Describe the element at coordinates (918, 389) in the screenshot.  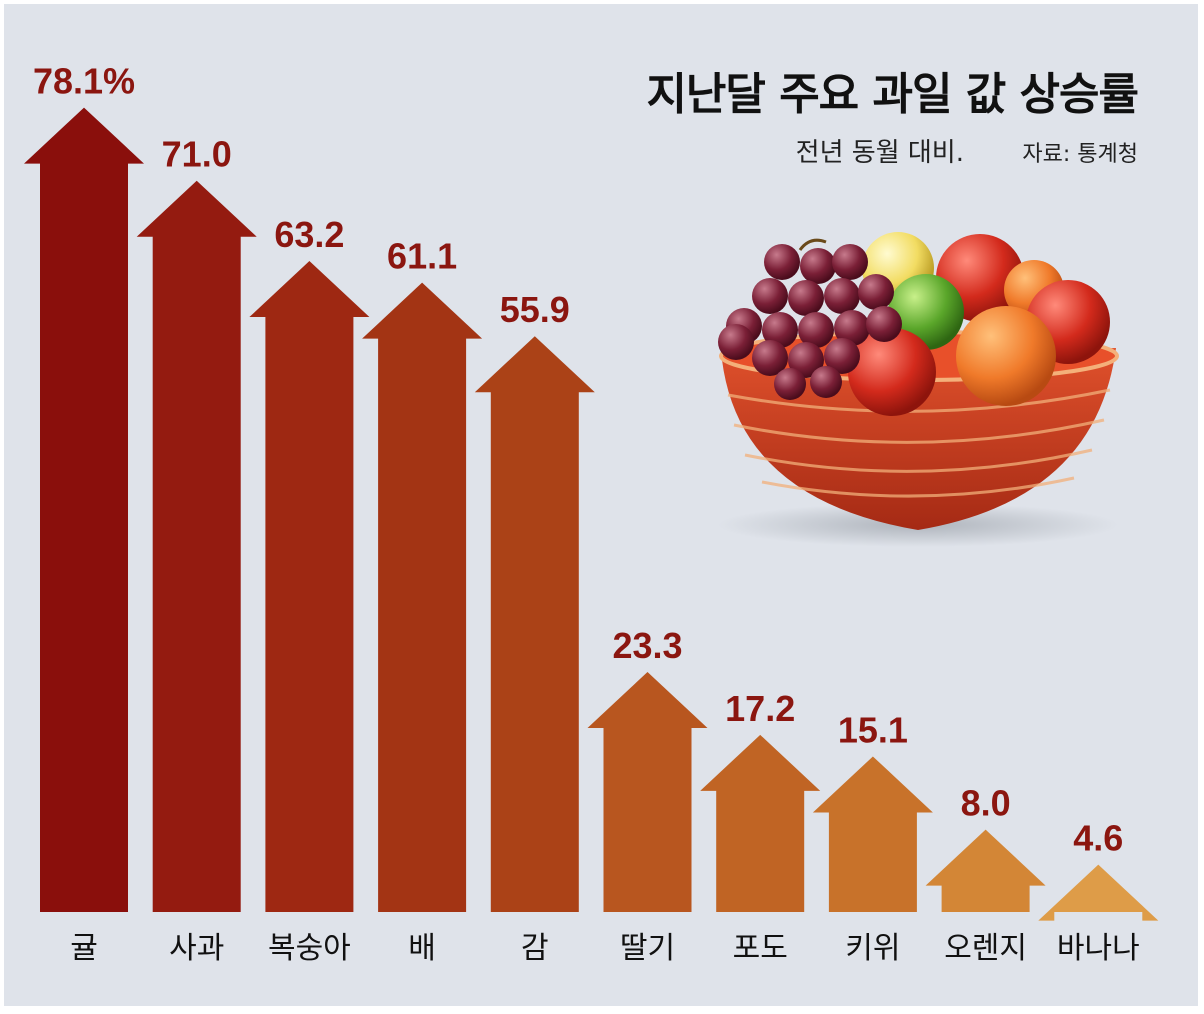
I see `fruit-basket-icon` at that location.